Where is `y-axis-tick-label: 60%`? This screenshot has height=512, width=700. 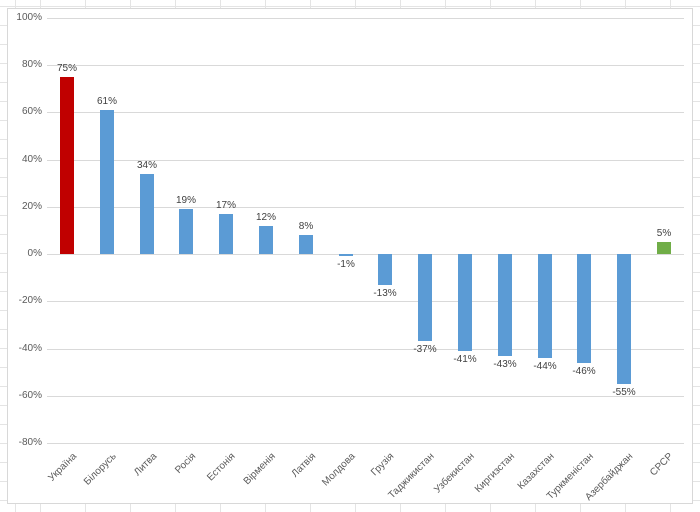 y-axis-tick-label: 60% is located at coordinates (31, 111).